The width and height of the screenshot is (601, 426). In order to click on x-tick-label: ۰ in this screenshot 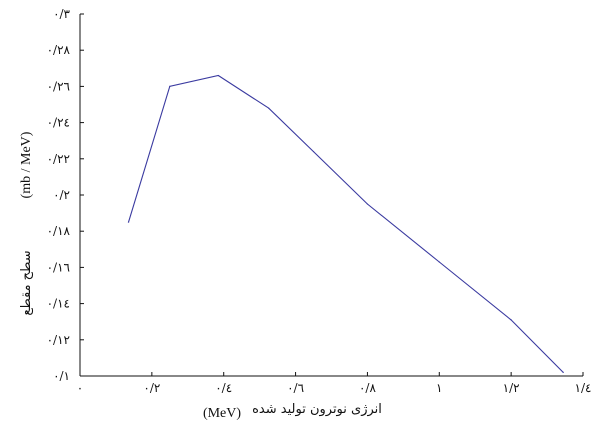, I will do `click(80, 388)`.